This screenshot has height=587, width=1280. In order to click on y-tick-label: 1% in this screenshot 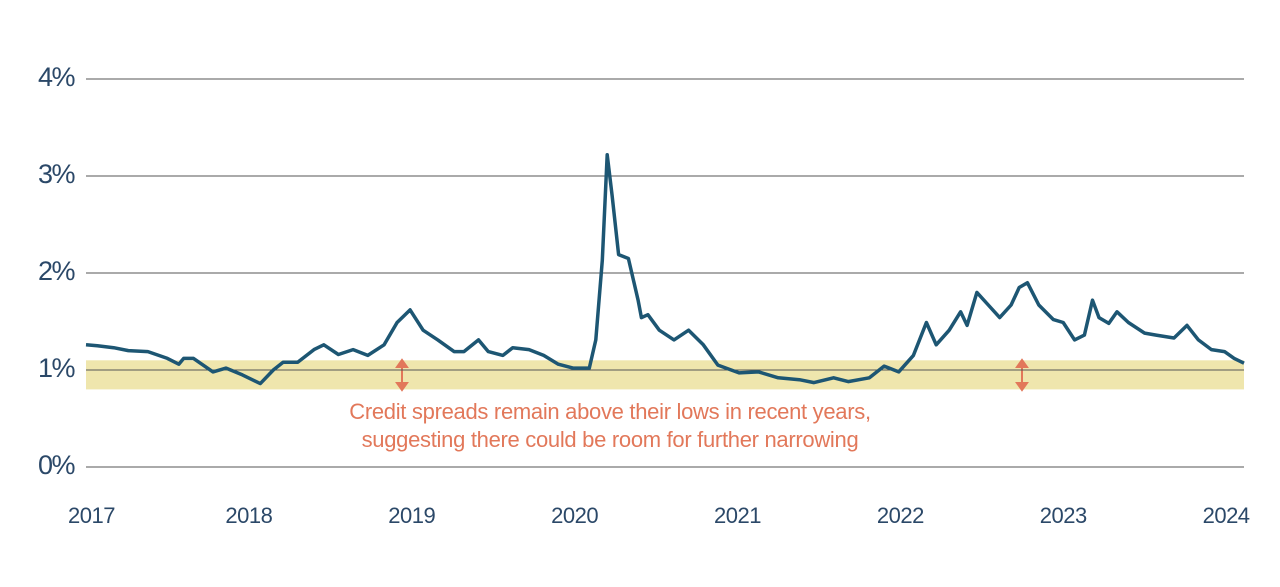, I will do `click(57, 368)`.